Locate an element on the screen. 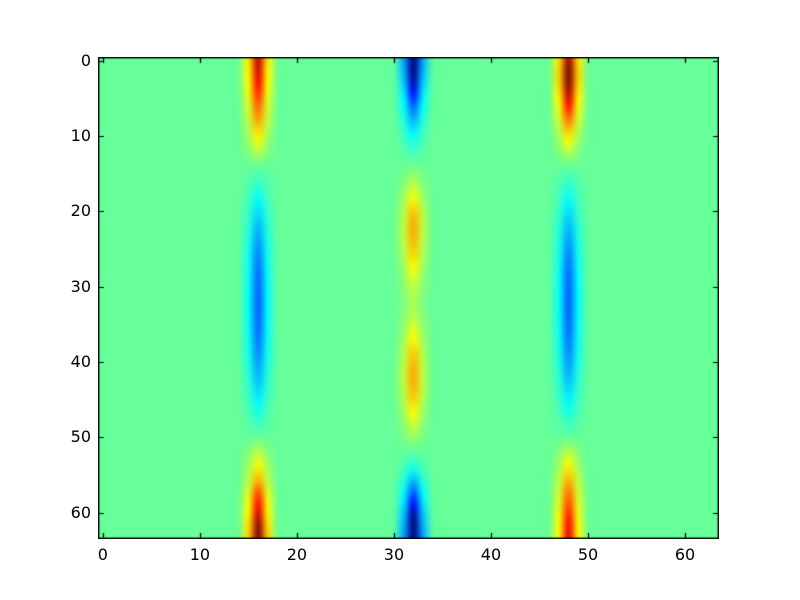 The image size is (800, 600). x-tick-label-30: 30 is located at coordinates (394, 554).